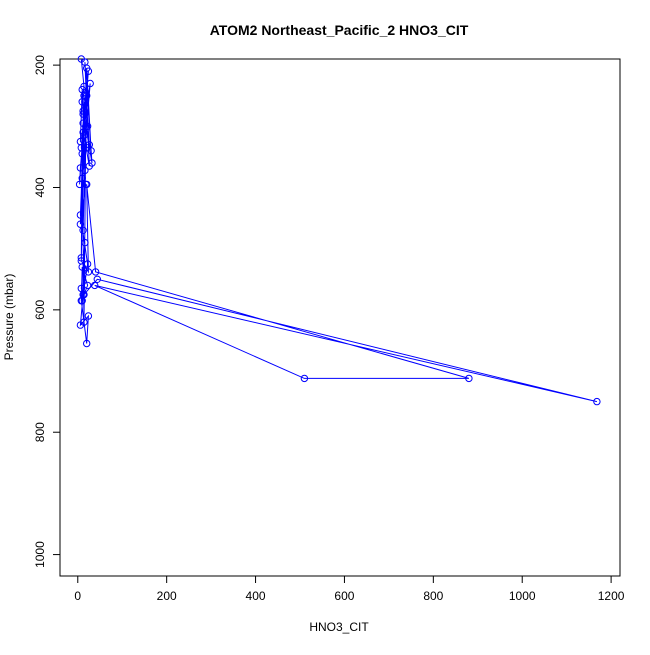 This screenshot has width=650, height=655. I want to click on y-tick-label: 400, so click(40, 187).